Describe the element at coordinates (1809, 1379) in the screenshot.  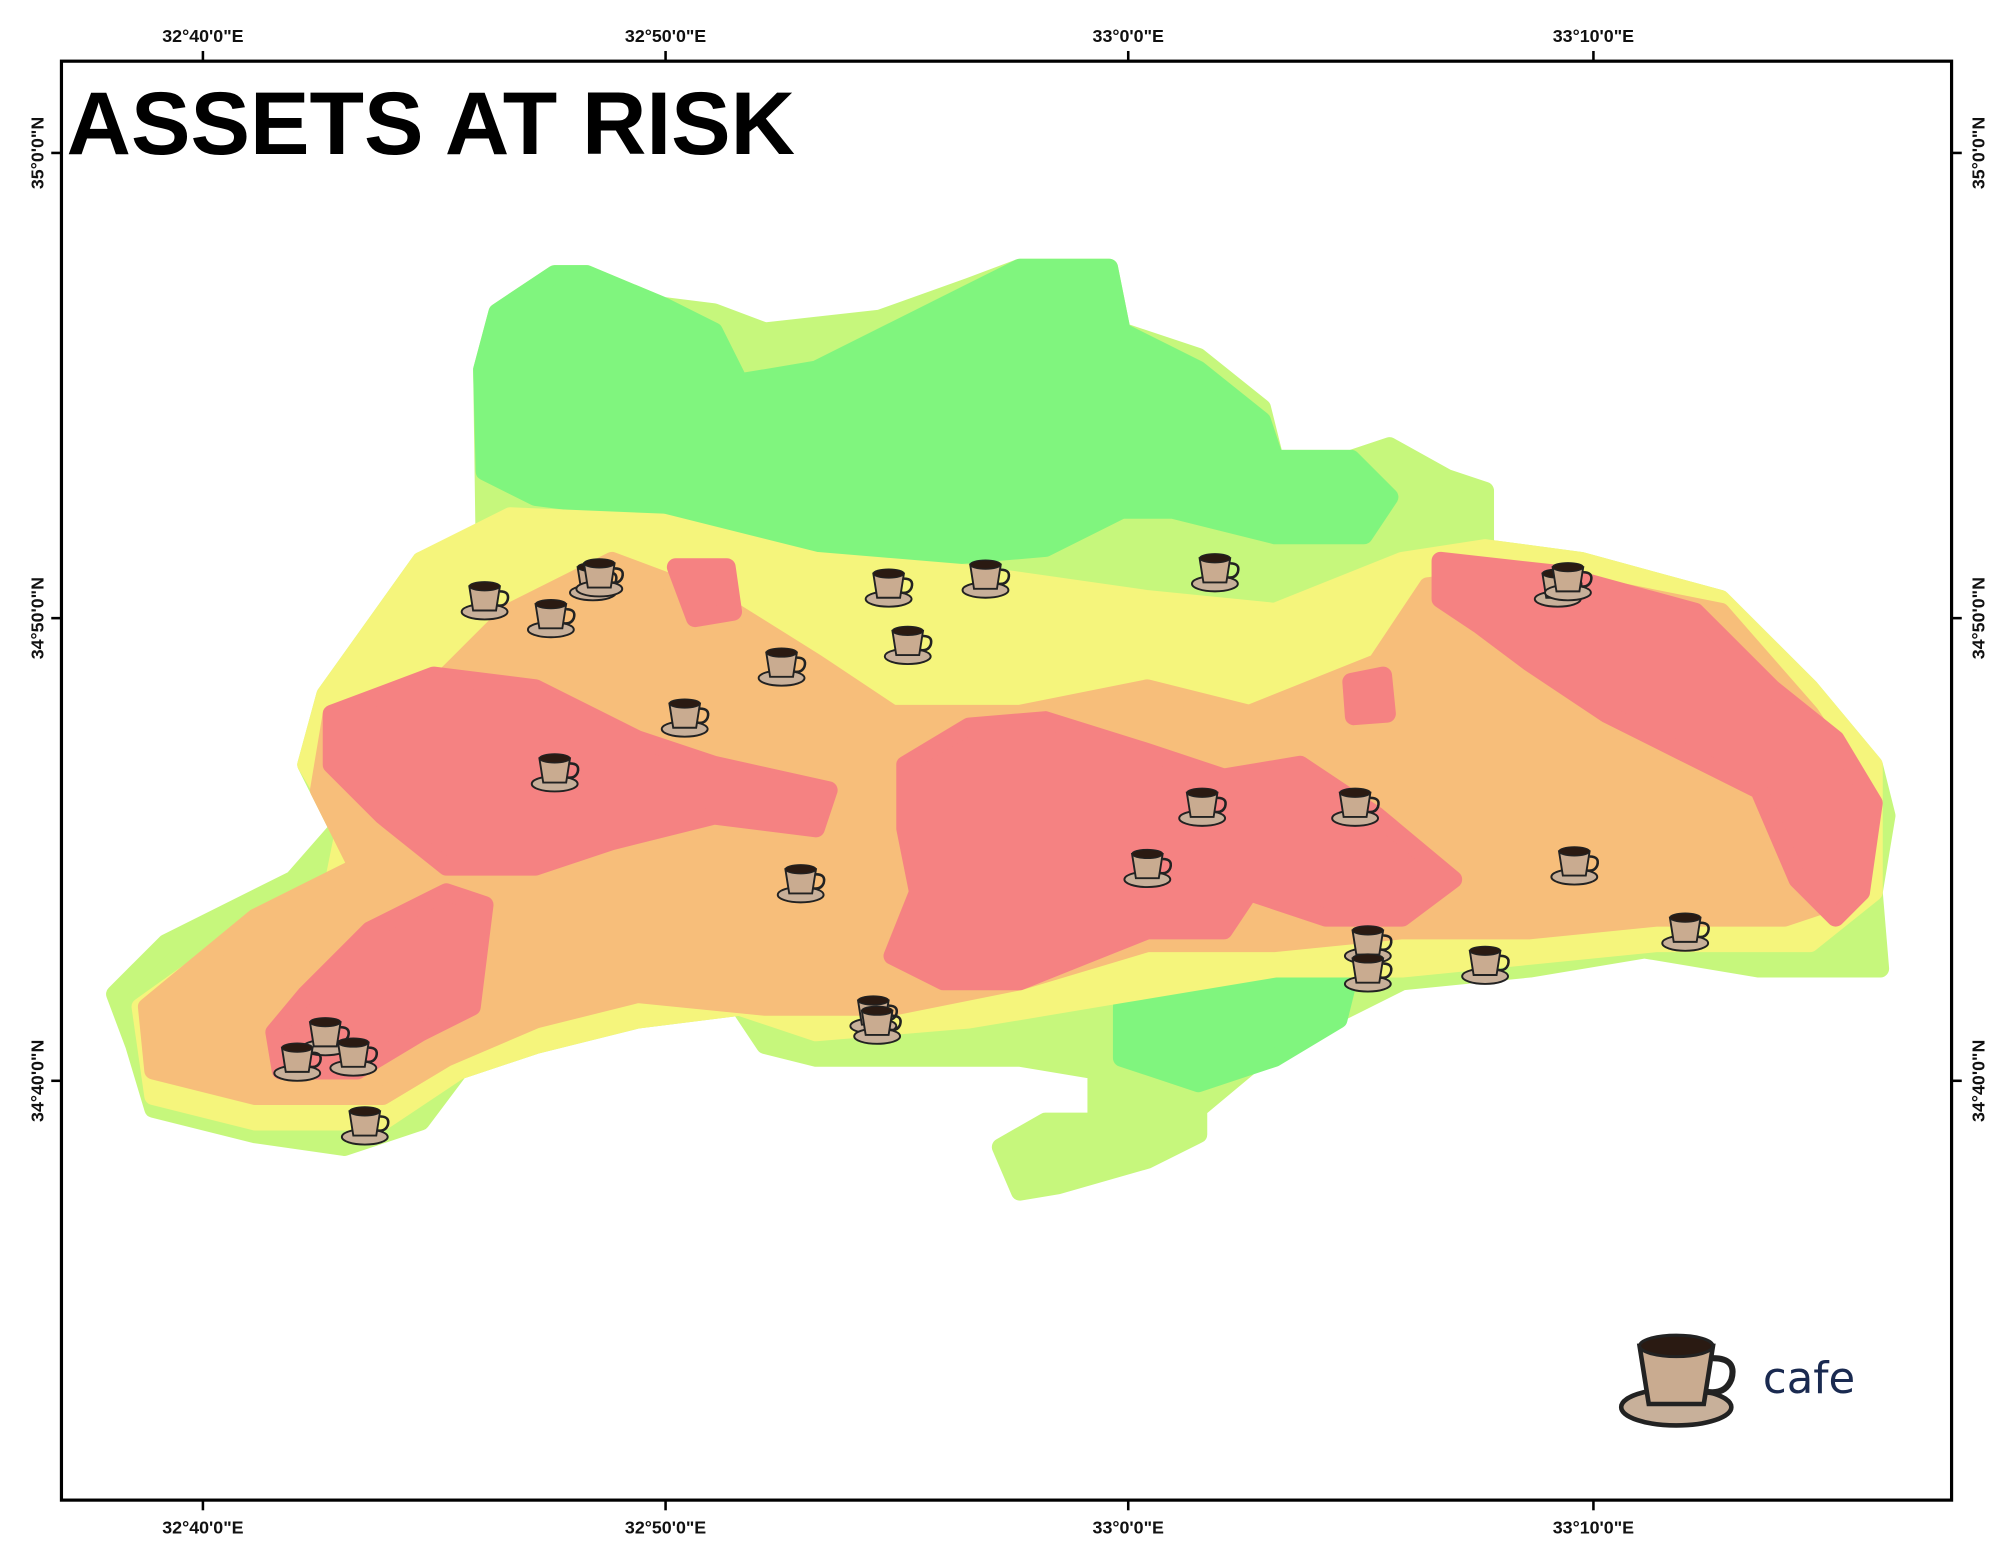
I see `legend-label: cafe` at that location.